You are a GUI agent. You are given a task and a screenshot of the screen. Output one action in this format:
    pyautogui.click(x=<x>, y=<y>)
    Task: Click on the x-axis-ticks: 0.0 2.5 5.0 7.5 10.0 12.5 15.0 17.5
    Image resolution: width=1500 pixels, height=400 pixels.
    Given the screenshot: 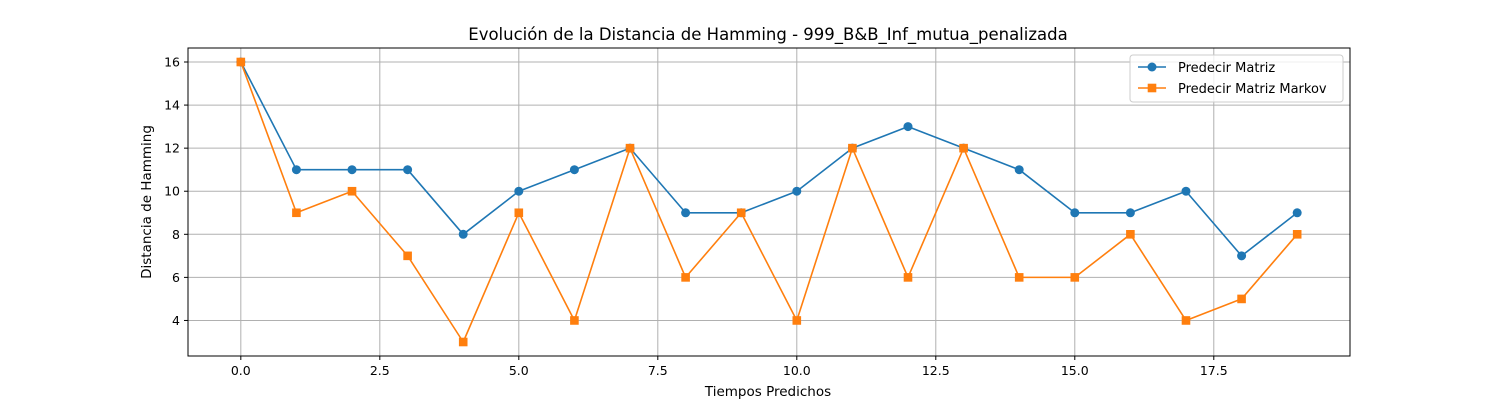 What is the action you would take?
    pyautogui.click(x=729, y=367)
    